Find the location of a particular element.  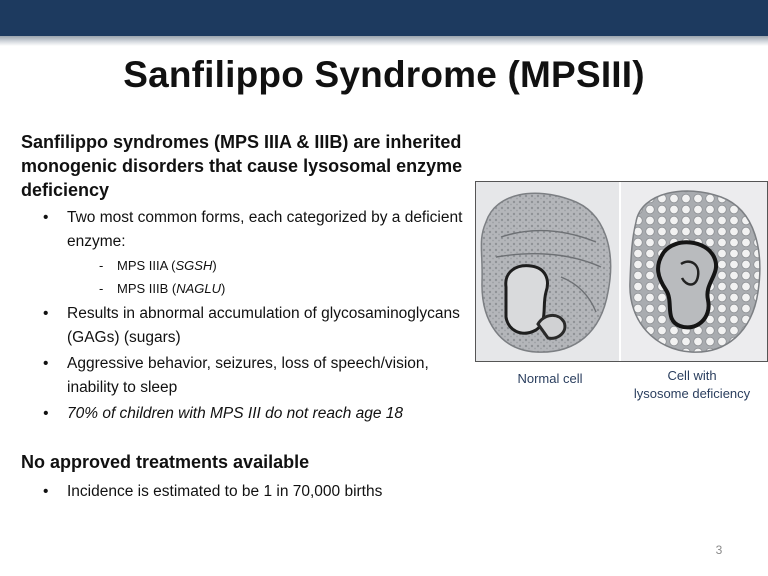

cell-micrograph-image is located at coordinates (621, 271).